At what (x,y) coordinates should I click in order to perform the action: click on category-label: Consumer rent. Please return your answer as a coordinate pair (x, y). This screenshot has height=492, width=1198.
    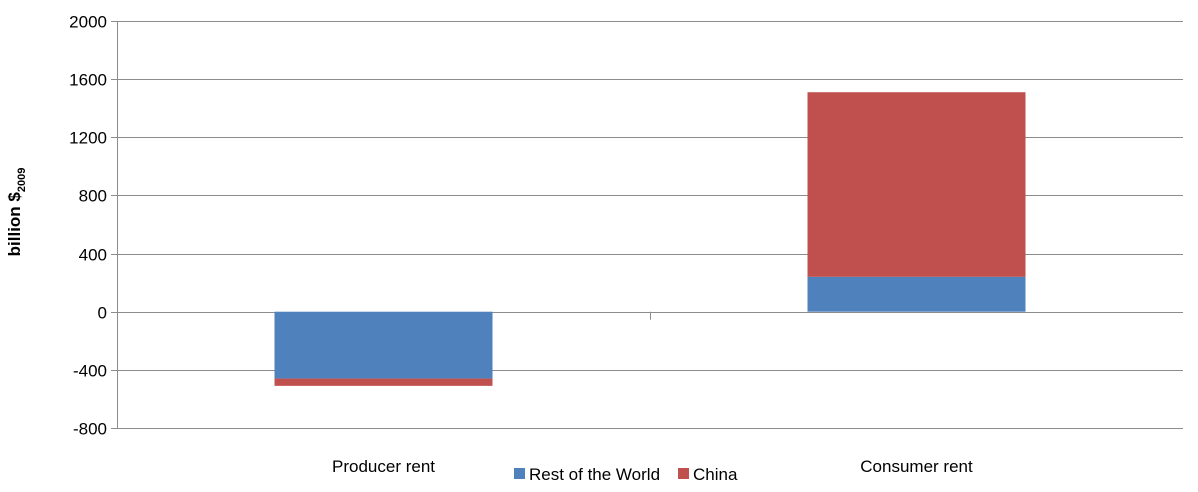
    Looking at the image, I should click on (916, 466).